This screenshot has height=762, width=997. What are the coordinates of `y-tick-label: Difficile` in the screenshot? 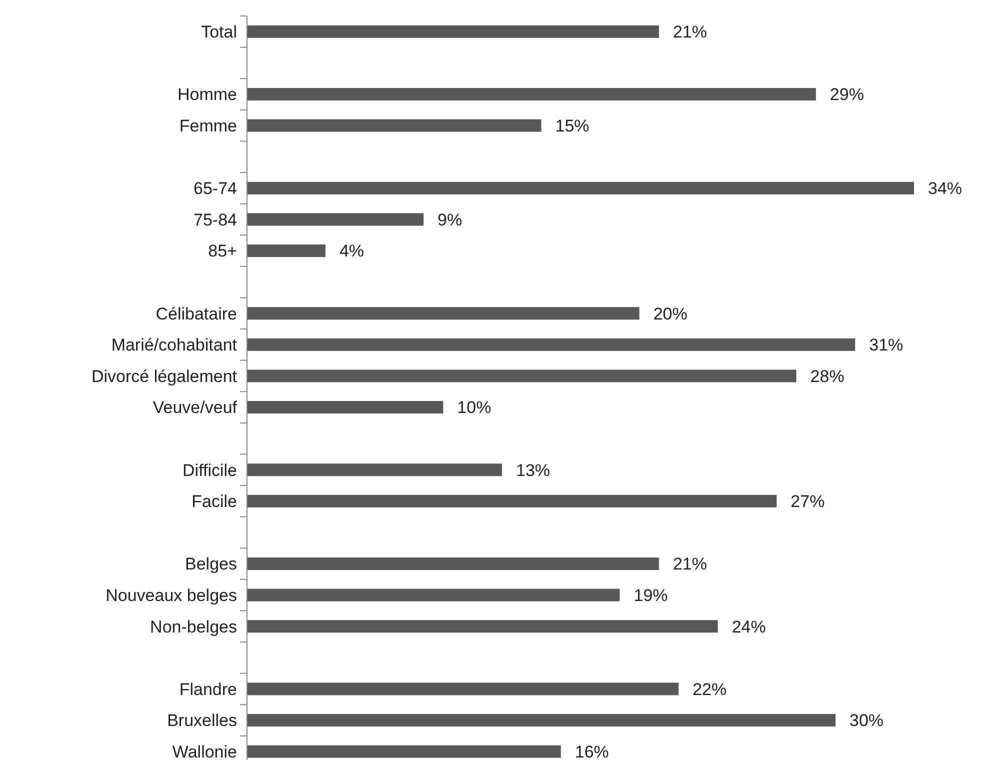 It's located at (209, 470).